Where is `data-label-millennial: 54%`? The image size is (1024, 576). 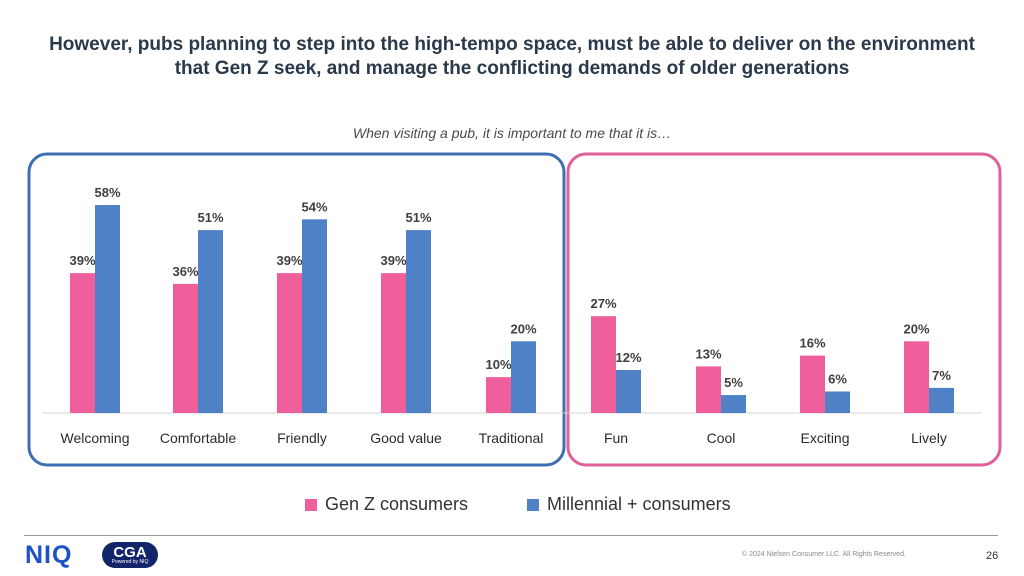 data-label-millennial: 54% is located at coordinates (314, 206).